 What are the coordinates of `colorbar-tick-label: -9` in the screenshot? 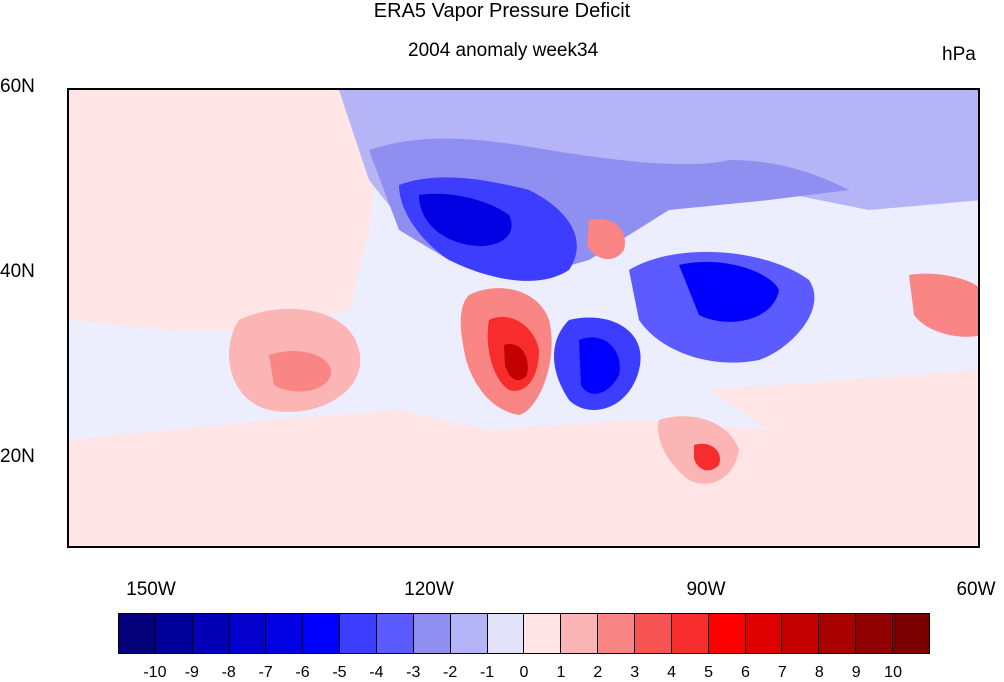 It's located at (191, 672).